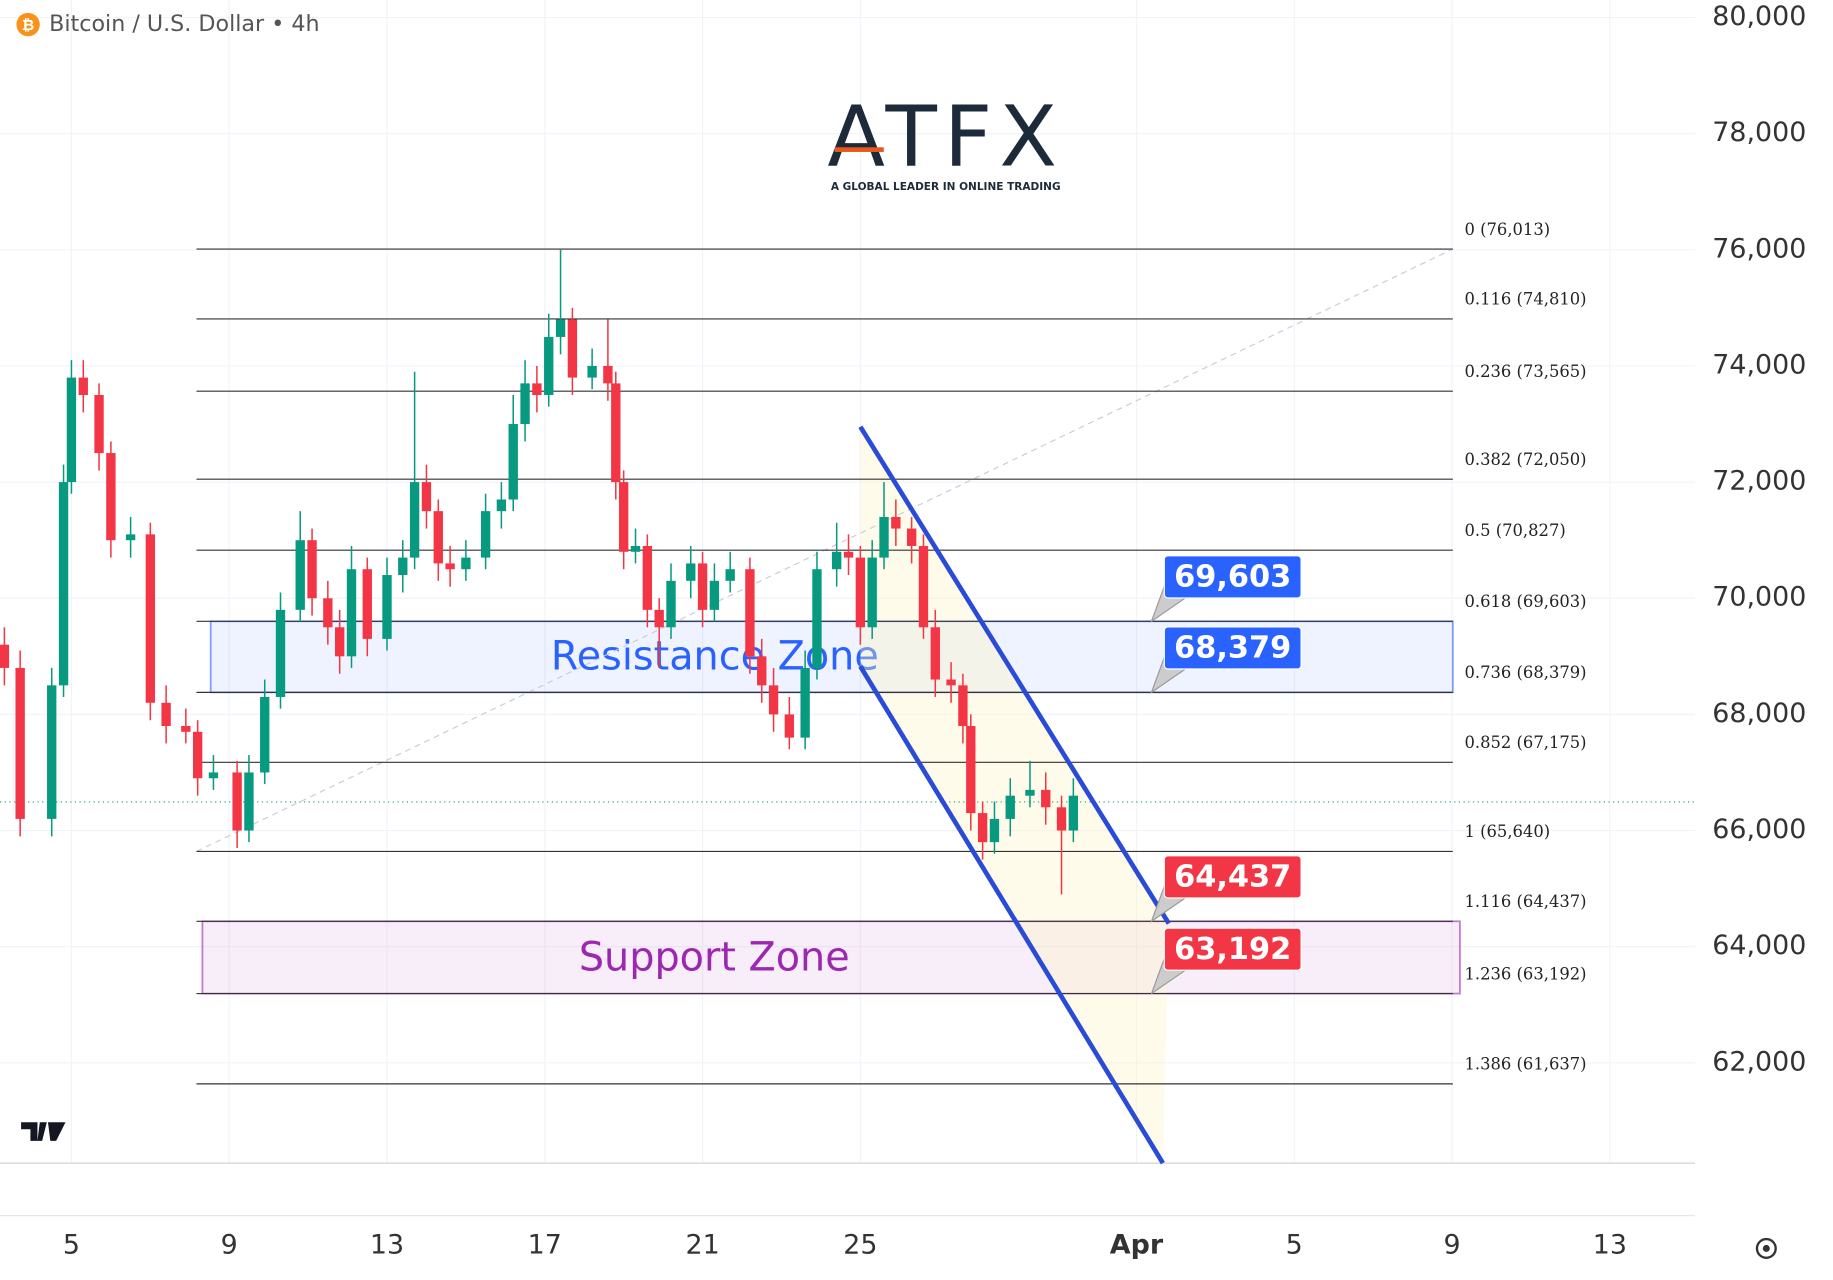 This screenshot has width=1833, height=1280. Describe the element at coordinates (545, 1245) in the screenshot. I see `x-tick-label: 17` at that location.